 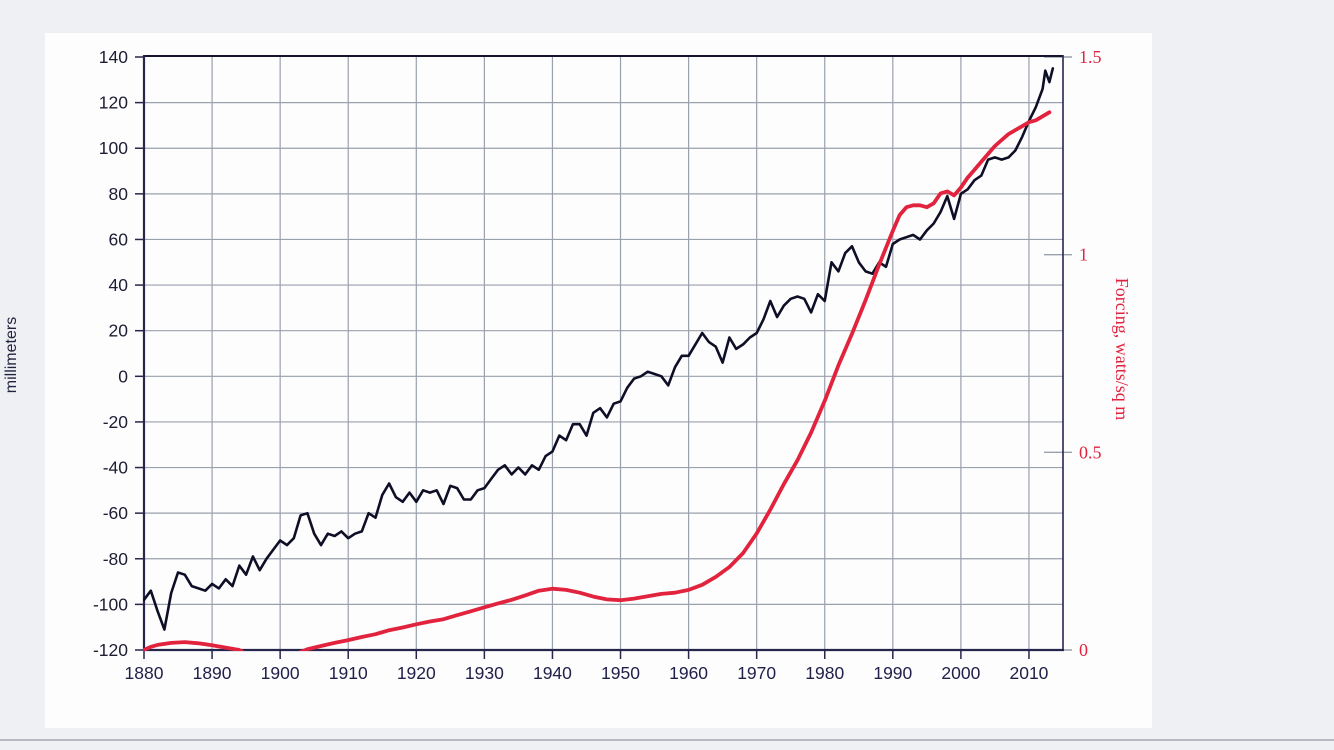 I want to click on y-tick-label: -60, so click(x=116, y=513).